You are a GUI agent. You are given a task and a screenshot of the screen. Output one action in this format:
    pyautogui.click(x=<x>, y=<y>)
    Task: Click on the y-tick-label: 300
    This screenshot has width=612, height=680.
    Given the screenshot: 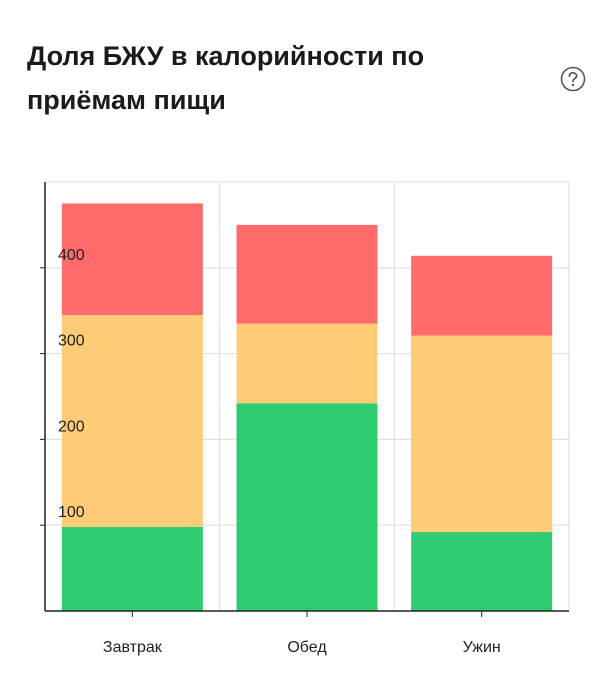 What is the action you would take?
    pyautogui.click(x=71, y=341)
    